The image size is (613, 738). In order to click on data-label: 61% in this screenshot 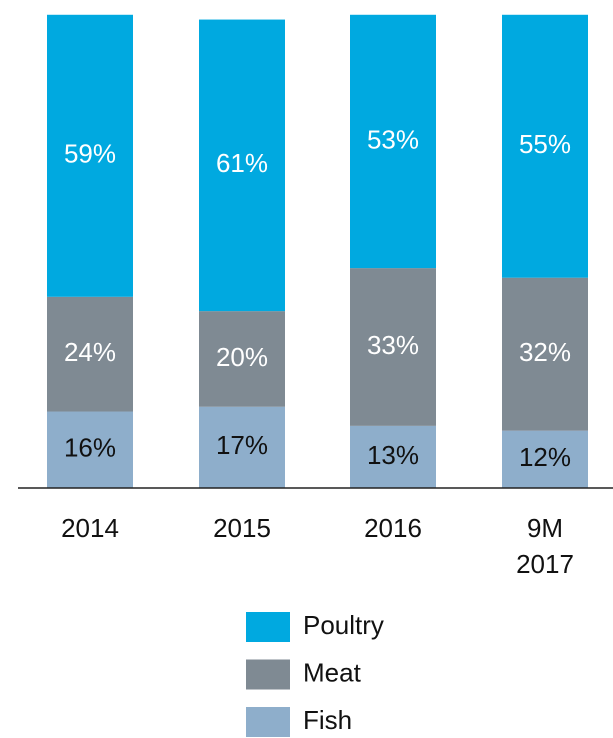, I will do `click(242, 163)`.